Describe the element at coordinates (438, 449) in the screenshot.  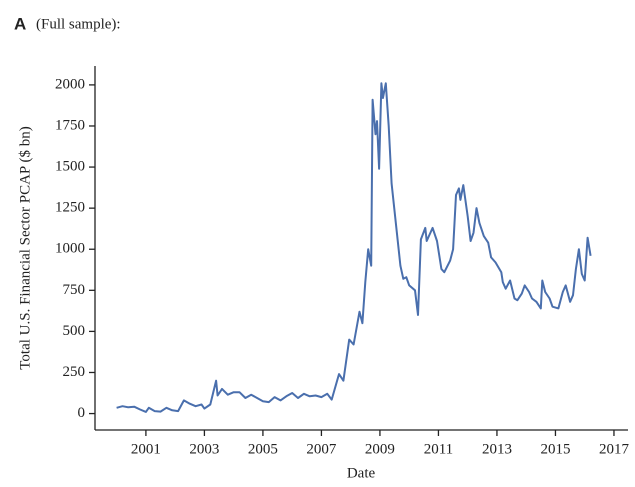
I see `x-tick-label: 2011` at that location.